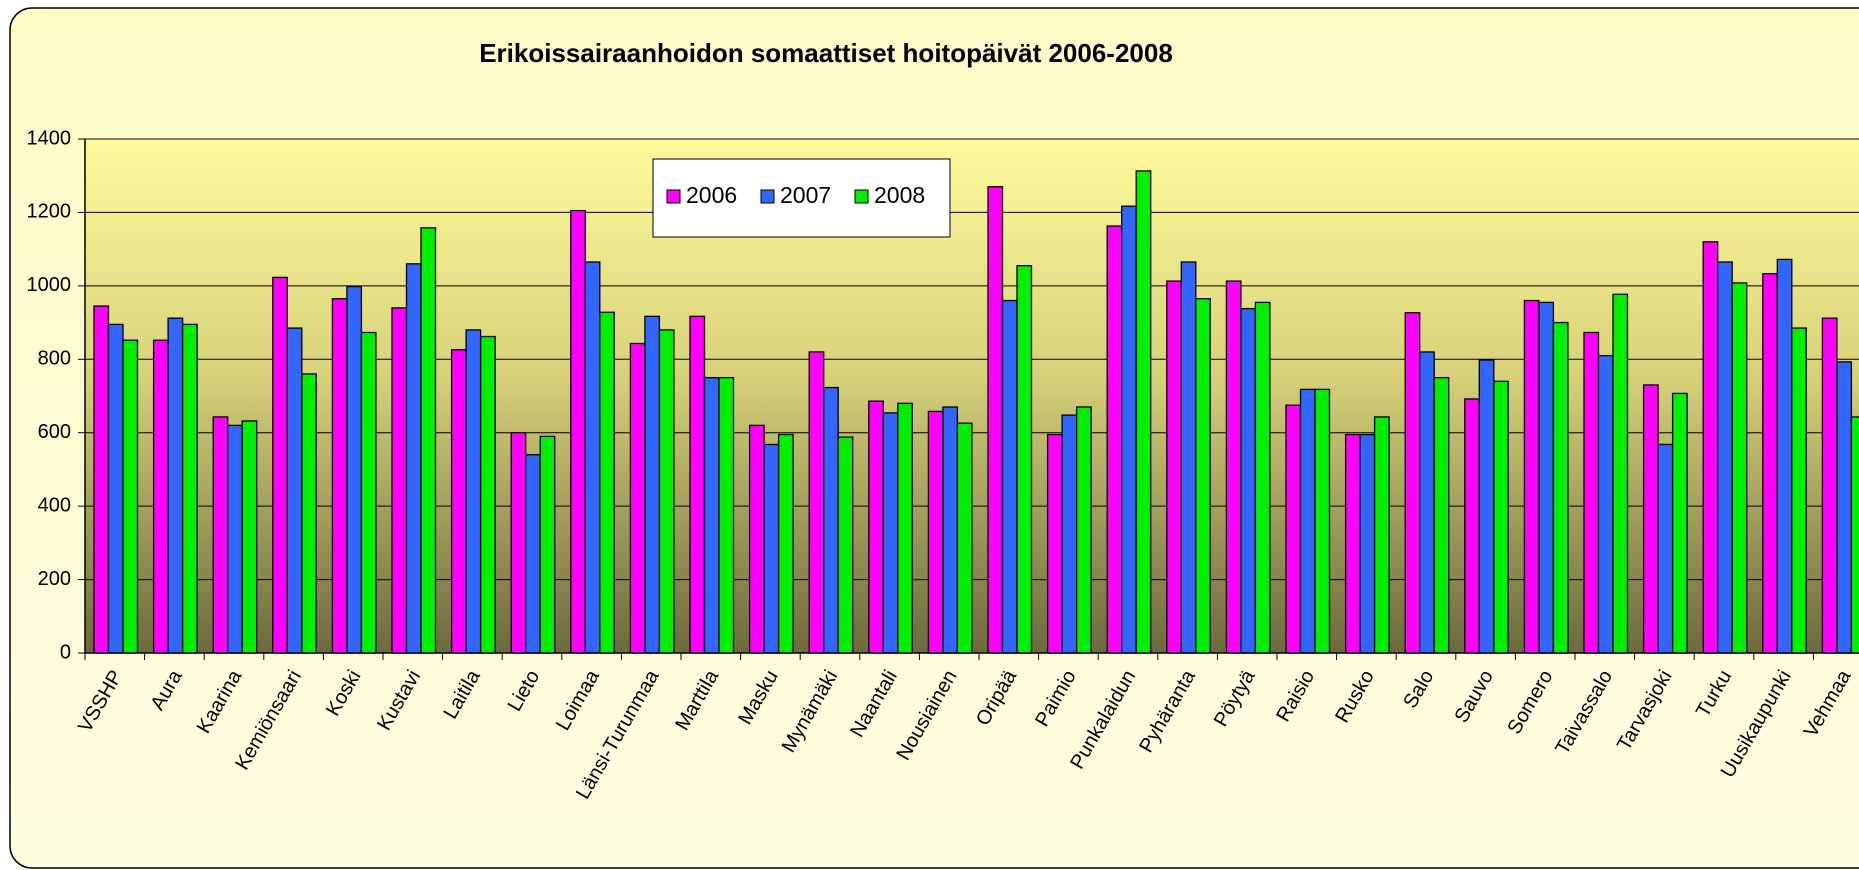 The height and width of the screenshot is (870, 1859). I want to click on y-tick-label: 1200, so click(49, 212).